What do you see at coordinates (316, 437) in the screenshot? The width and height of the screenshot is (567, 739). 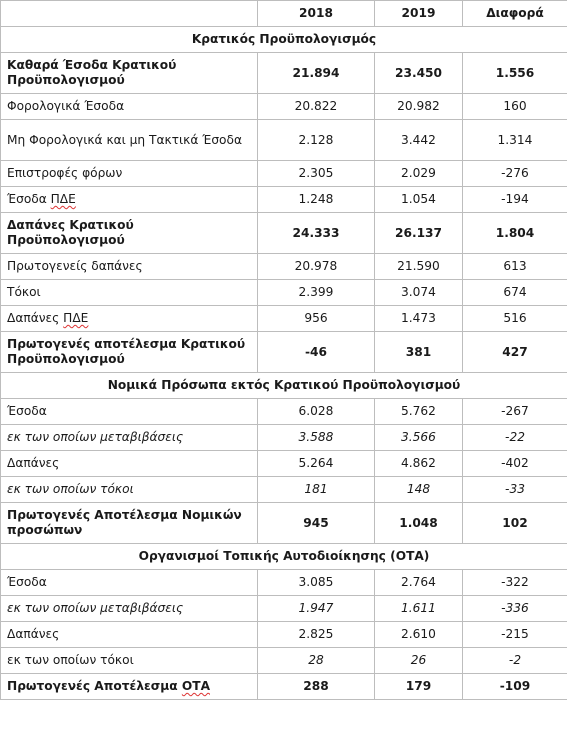 I see `value-2018: 3.588` at bounding box center [316, 437].